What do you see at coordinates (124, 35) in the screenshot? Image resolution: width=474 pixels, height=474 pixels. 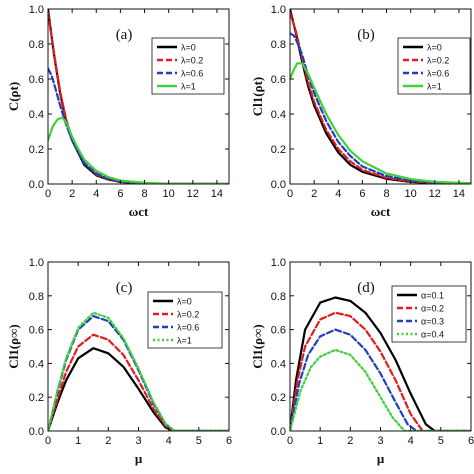 I see `panel-label: (a)` at bounding box center [124, 35].